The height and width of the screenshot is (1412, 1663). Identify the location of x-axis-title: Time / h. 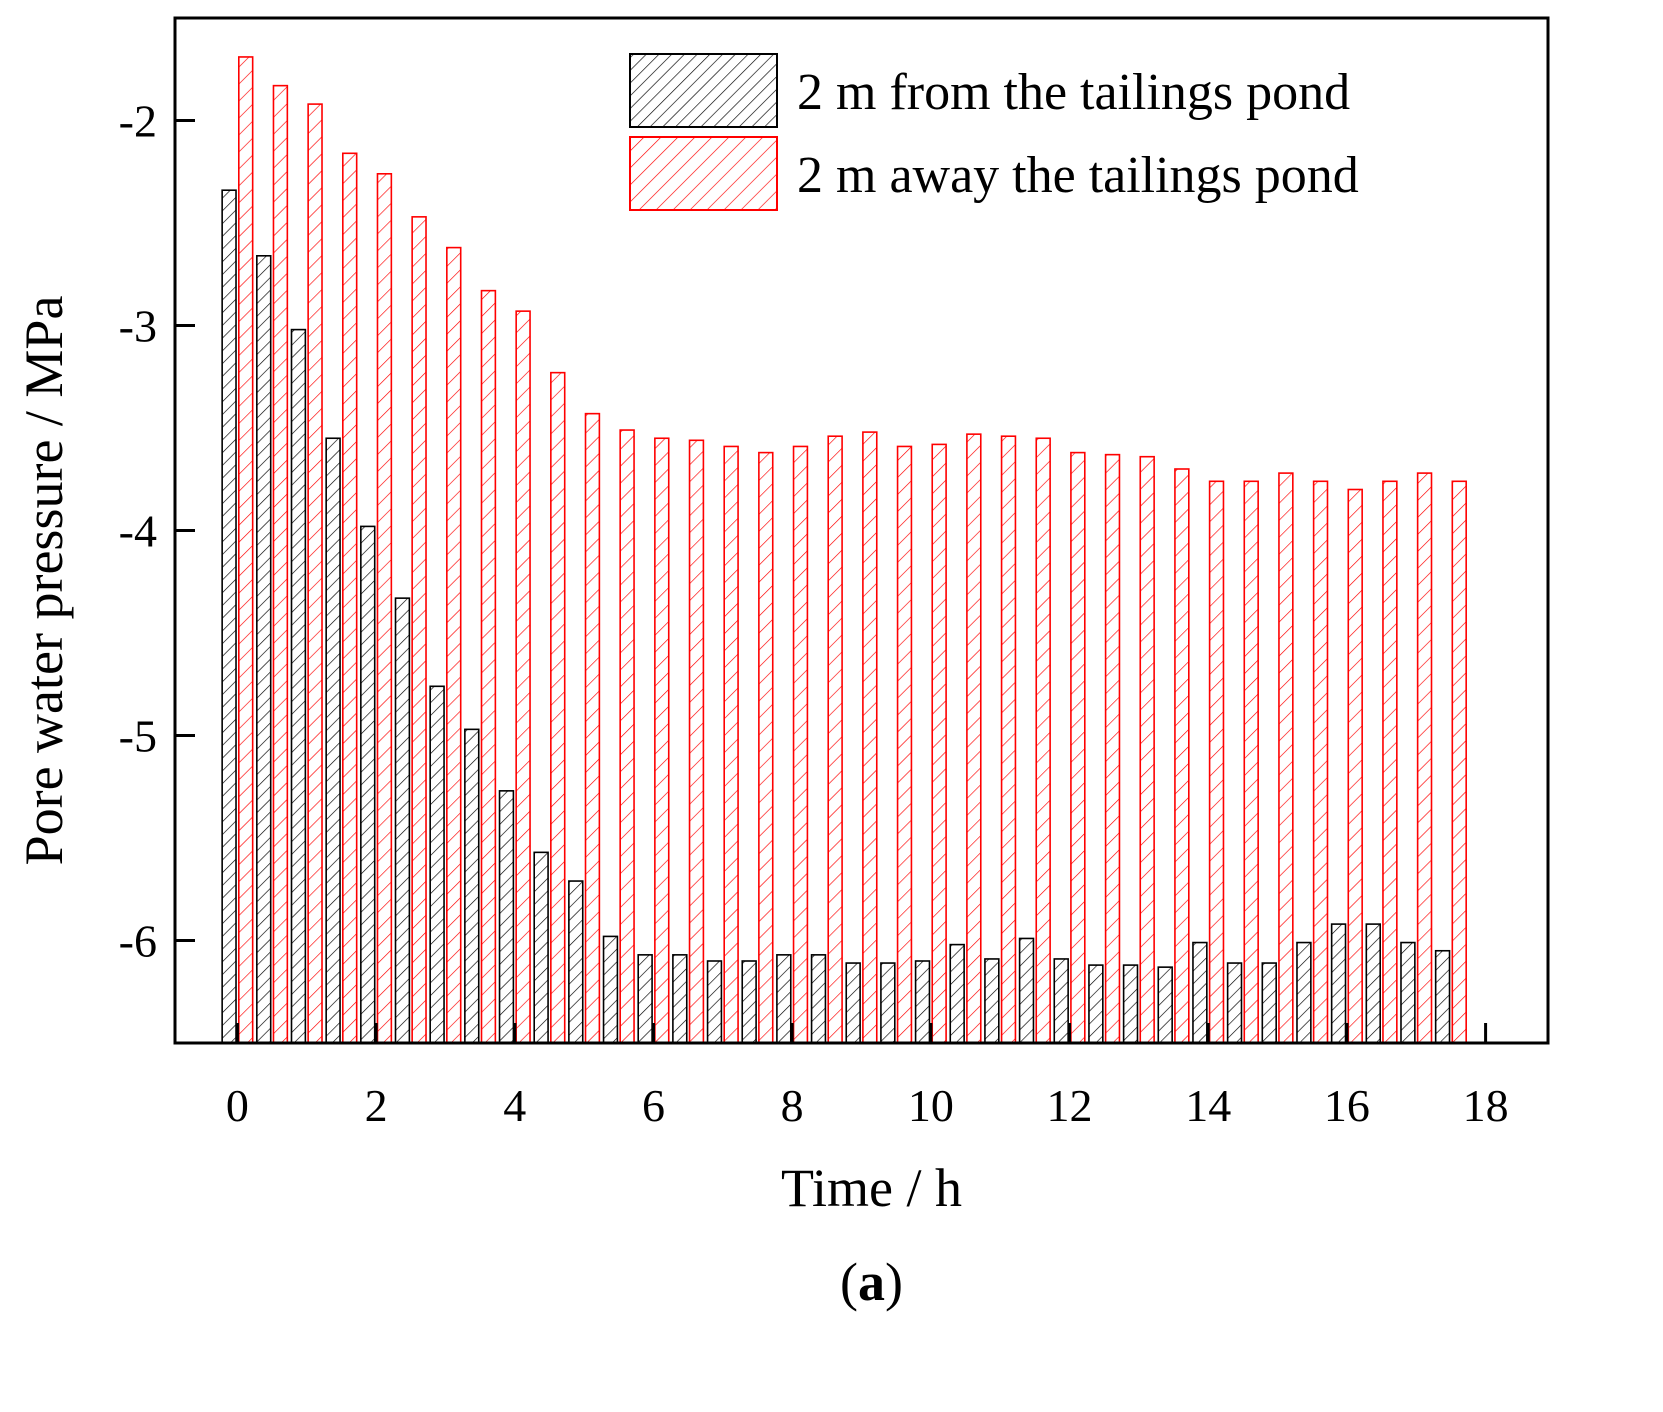
(871, 1188).